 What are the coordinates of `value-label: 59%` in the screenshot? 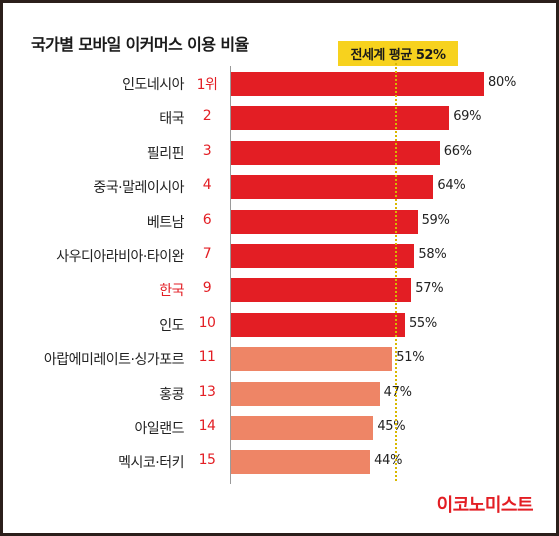 It's located at (435, 220).